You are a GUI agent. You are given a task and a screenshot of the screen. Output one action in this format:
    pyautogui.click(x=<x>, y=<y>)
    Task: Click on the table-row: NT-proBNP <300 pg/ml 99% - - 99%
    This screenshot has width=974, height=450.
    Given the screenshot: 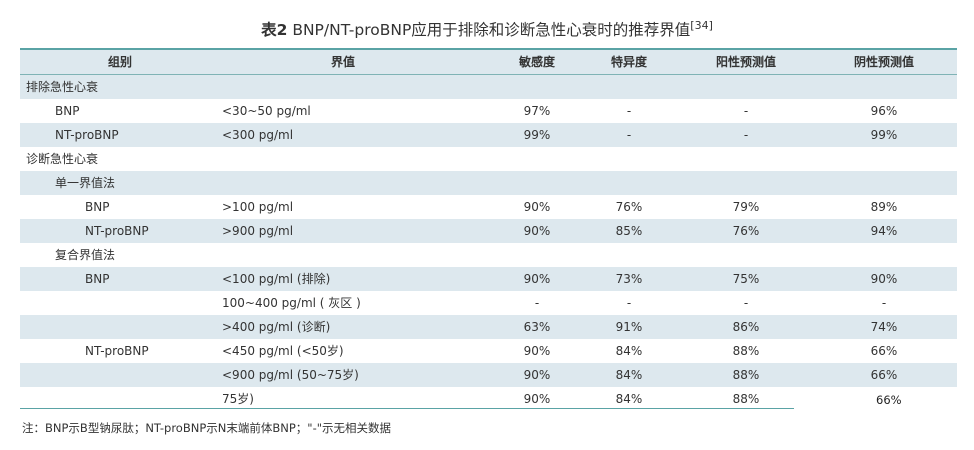 What is the action you would take?
    pyautogui.click(x=488, y=135)
    